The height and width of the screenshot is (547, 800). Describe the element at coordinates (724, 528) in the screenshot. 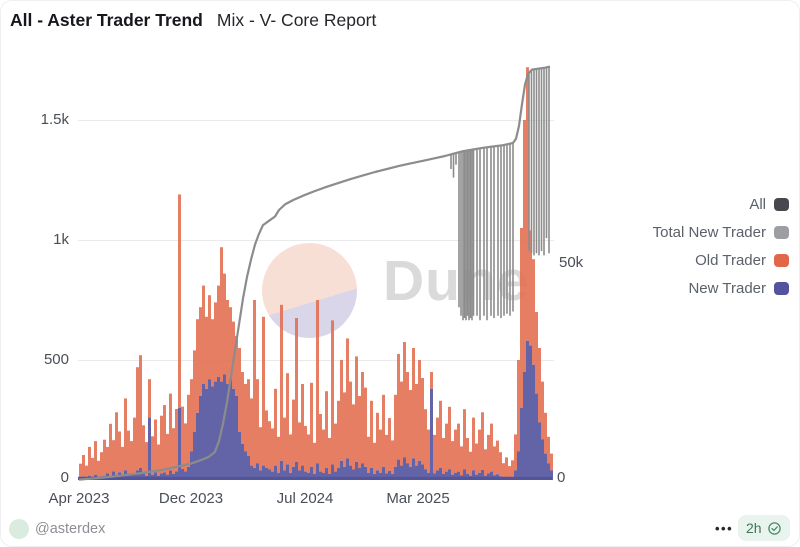

I see `more-options-button: •••` at that location.